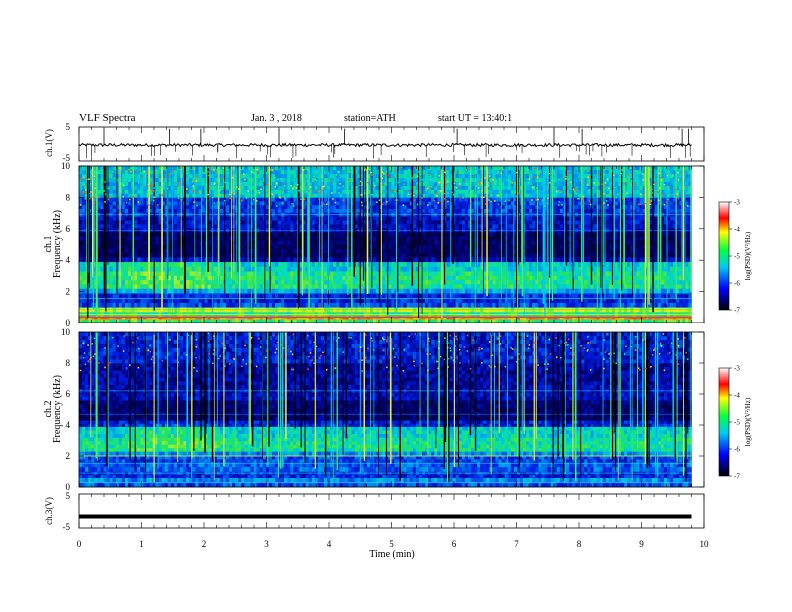  Describe the element at coordinates (748, 255) in the screenshot. I see `ch1-colorbar-label: log(PSD)(V²/Hz)` at that location.